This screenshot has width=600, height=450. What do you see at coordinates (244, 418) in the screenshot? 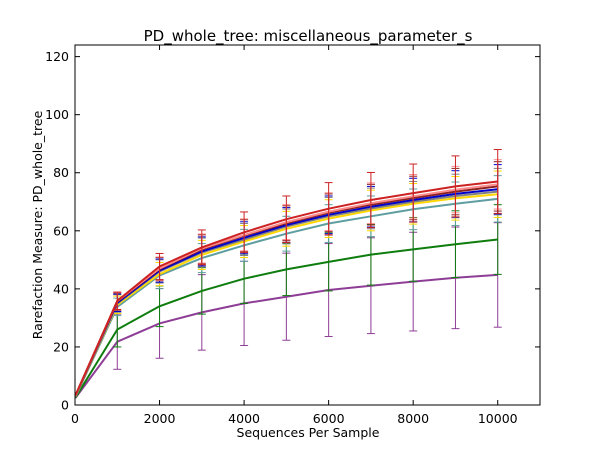
I see `x-tick-label: 4000` at bounding box center [244, 418].